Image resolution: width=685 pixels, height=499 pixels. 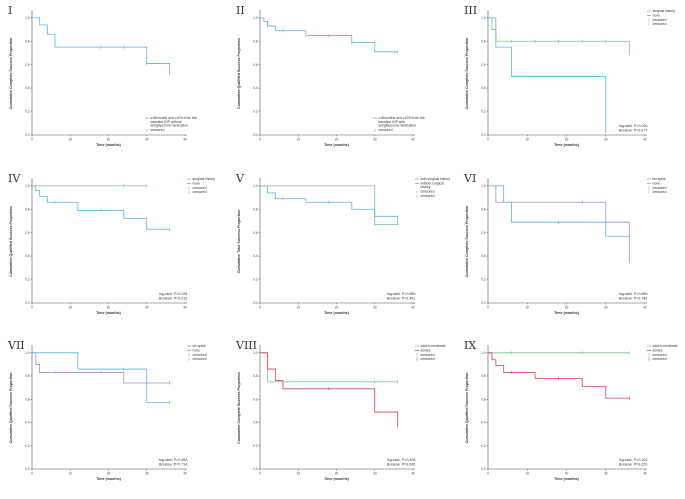 I want to click on y-axis-label: Cumulative Total Success Proportion, so click(x=239, y=242).